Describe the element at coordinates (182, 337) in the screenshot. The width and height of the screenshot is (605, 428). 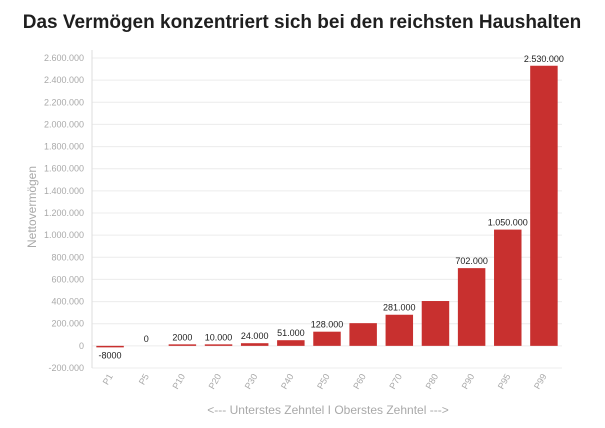
I see `data-label-p10: 2000` at that location.